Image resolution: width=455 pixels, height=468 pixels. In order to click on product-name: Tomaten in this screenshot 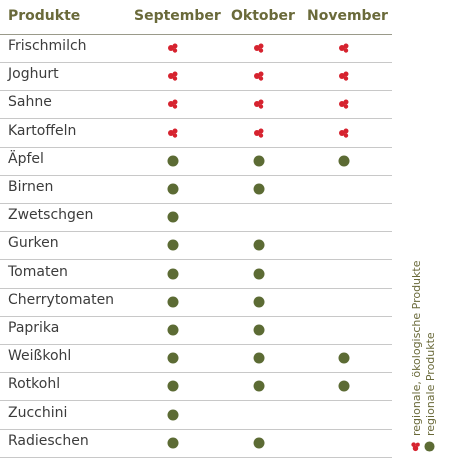, I will do `click(38, 271)`.